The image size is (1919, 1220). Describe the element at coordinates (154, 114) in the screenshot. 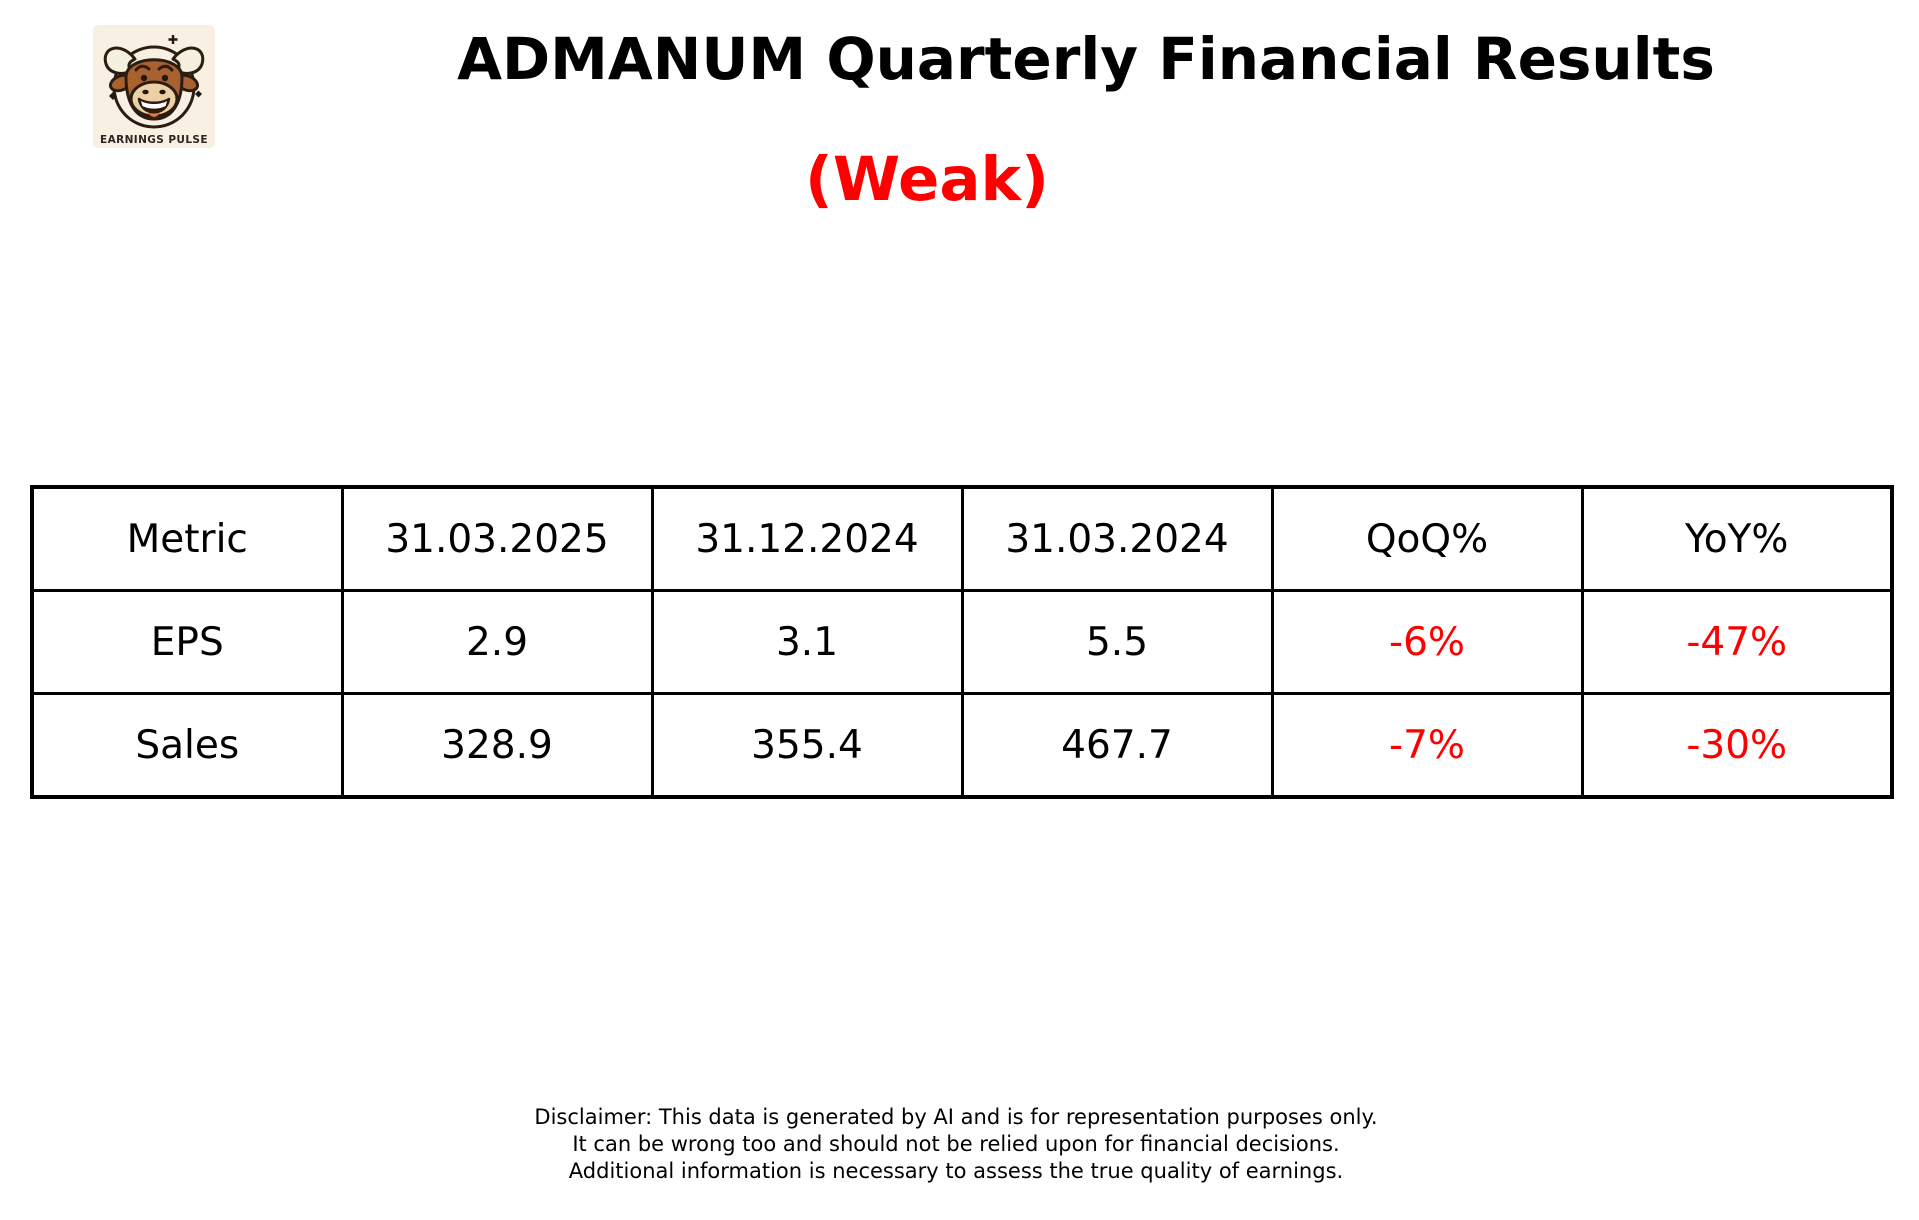

I see `bull-tongue` at that location.